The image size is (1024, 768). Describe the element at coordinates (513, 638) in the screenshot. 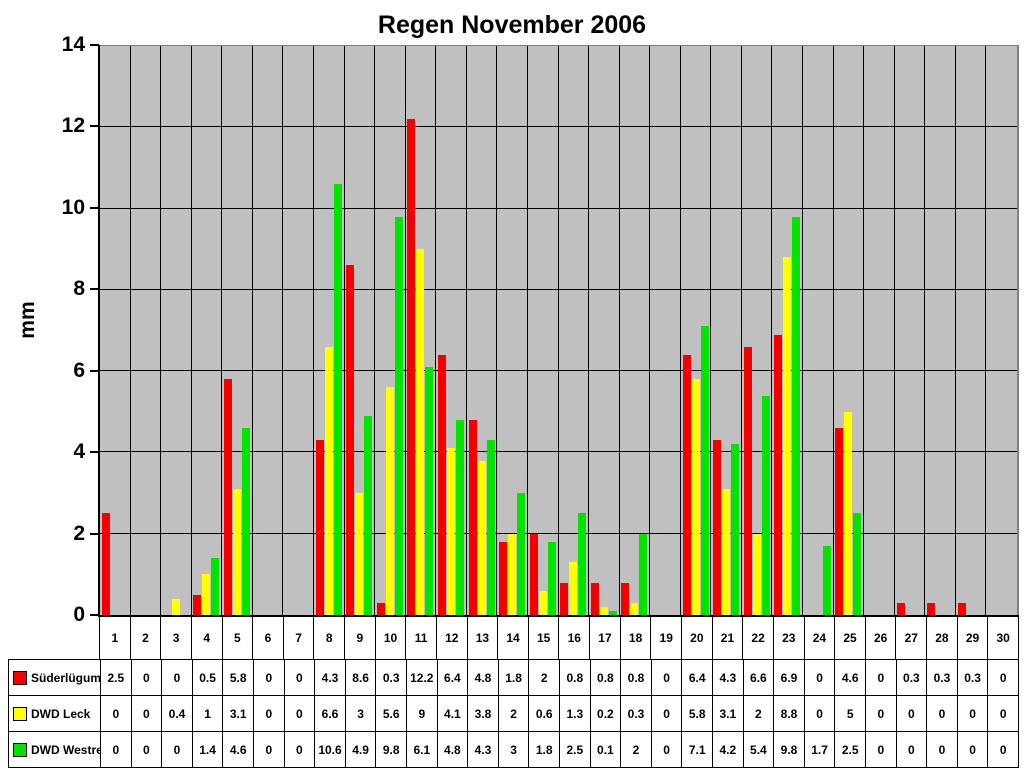

I see `day-label-14: 14` at that location.